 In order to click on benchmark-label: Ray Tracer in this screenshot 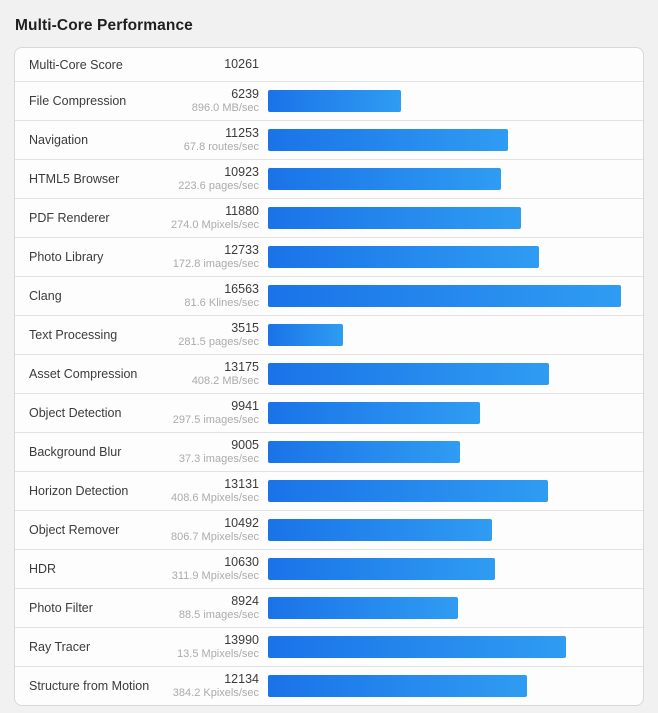, I will do `click(60, 647)`.